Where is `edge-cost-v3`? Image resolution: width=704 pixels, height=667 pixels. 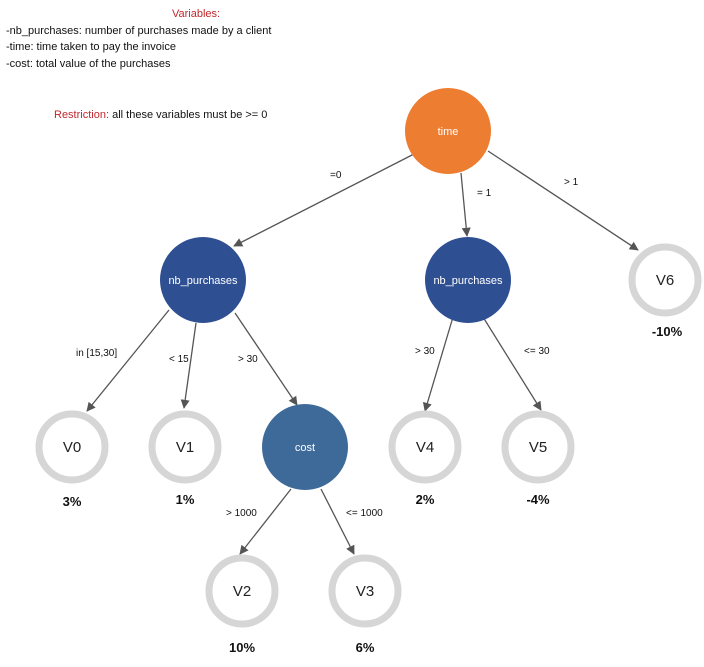 edge-cost-v3 is located at coordinates (337, 521).